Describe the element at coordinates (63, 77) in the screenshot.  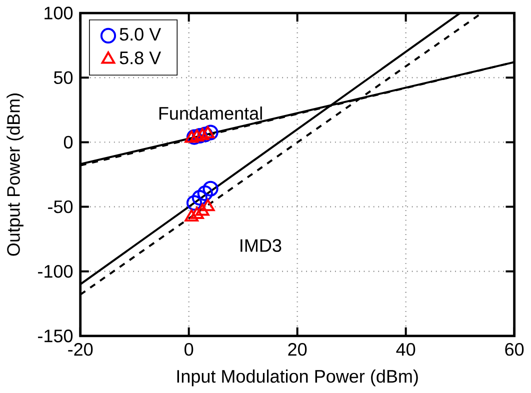
I see `y-tick-label: 50` at that location.